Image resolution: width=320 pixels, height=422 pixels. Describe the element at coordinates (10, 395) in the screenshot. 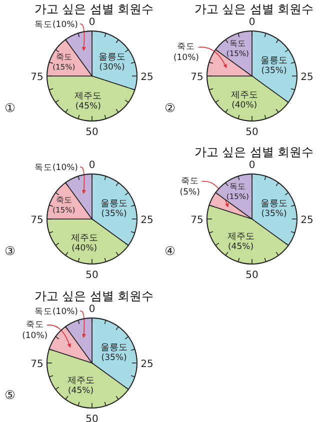

I see `text: ⑤` at that location.